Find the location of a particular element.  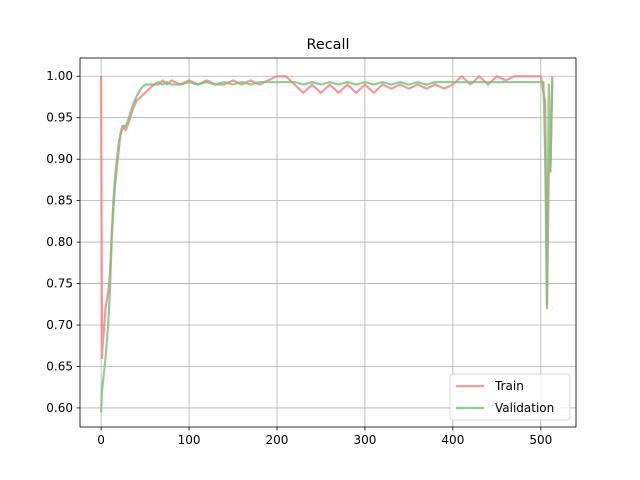

y-tick-label: 0.90 is located at coordinates (59, 159).